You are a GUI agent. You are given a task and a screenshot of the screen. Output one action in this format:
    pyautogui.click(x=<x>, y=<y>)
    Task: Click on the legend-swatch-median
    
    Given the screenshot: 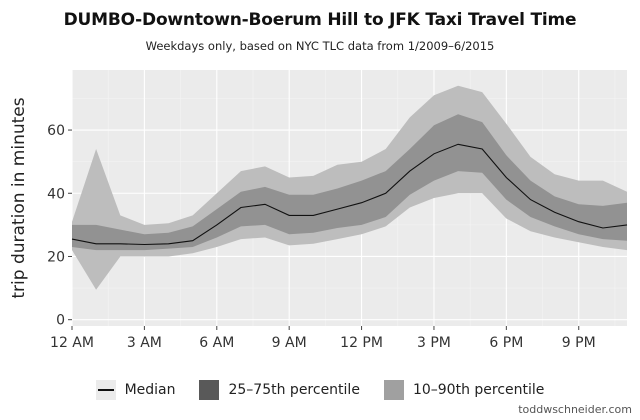 What is the action you would take?
    pyautogui.click(x=105, y=390)
    